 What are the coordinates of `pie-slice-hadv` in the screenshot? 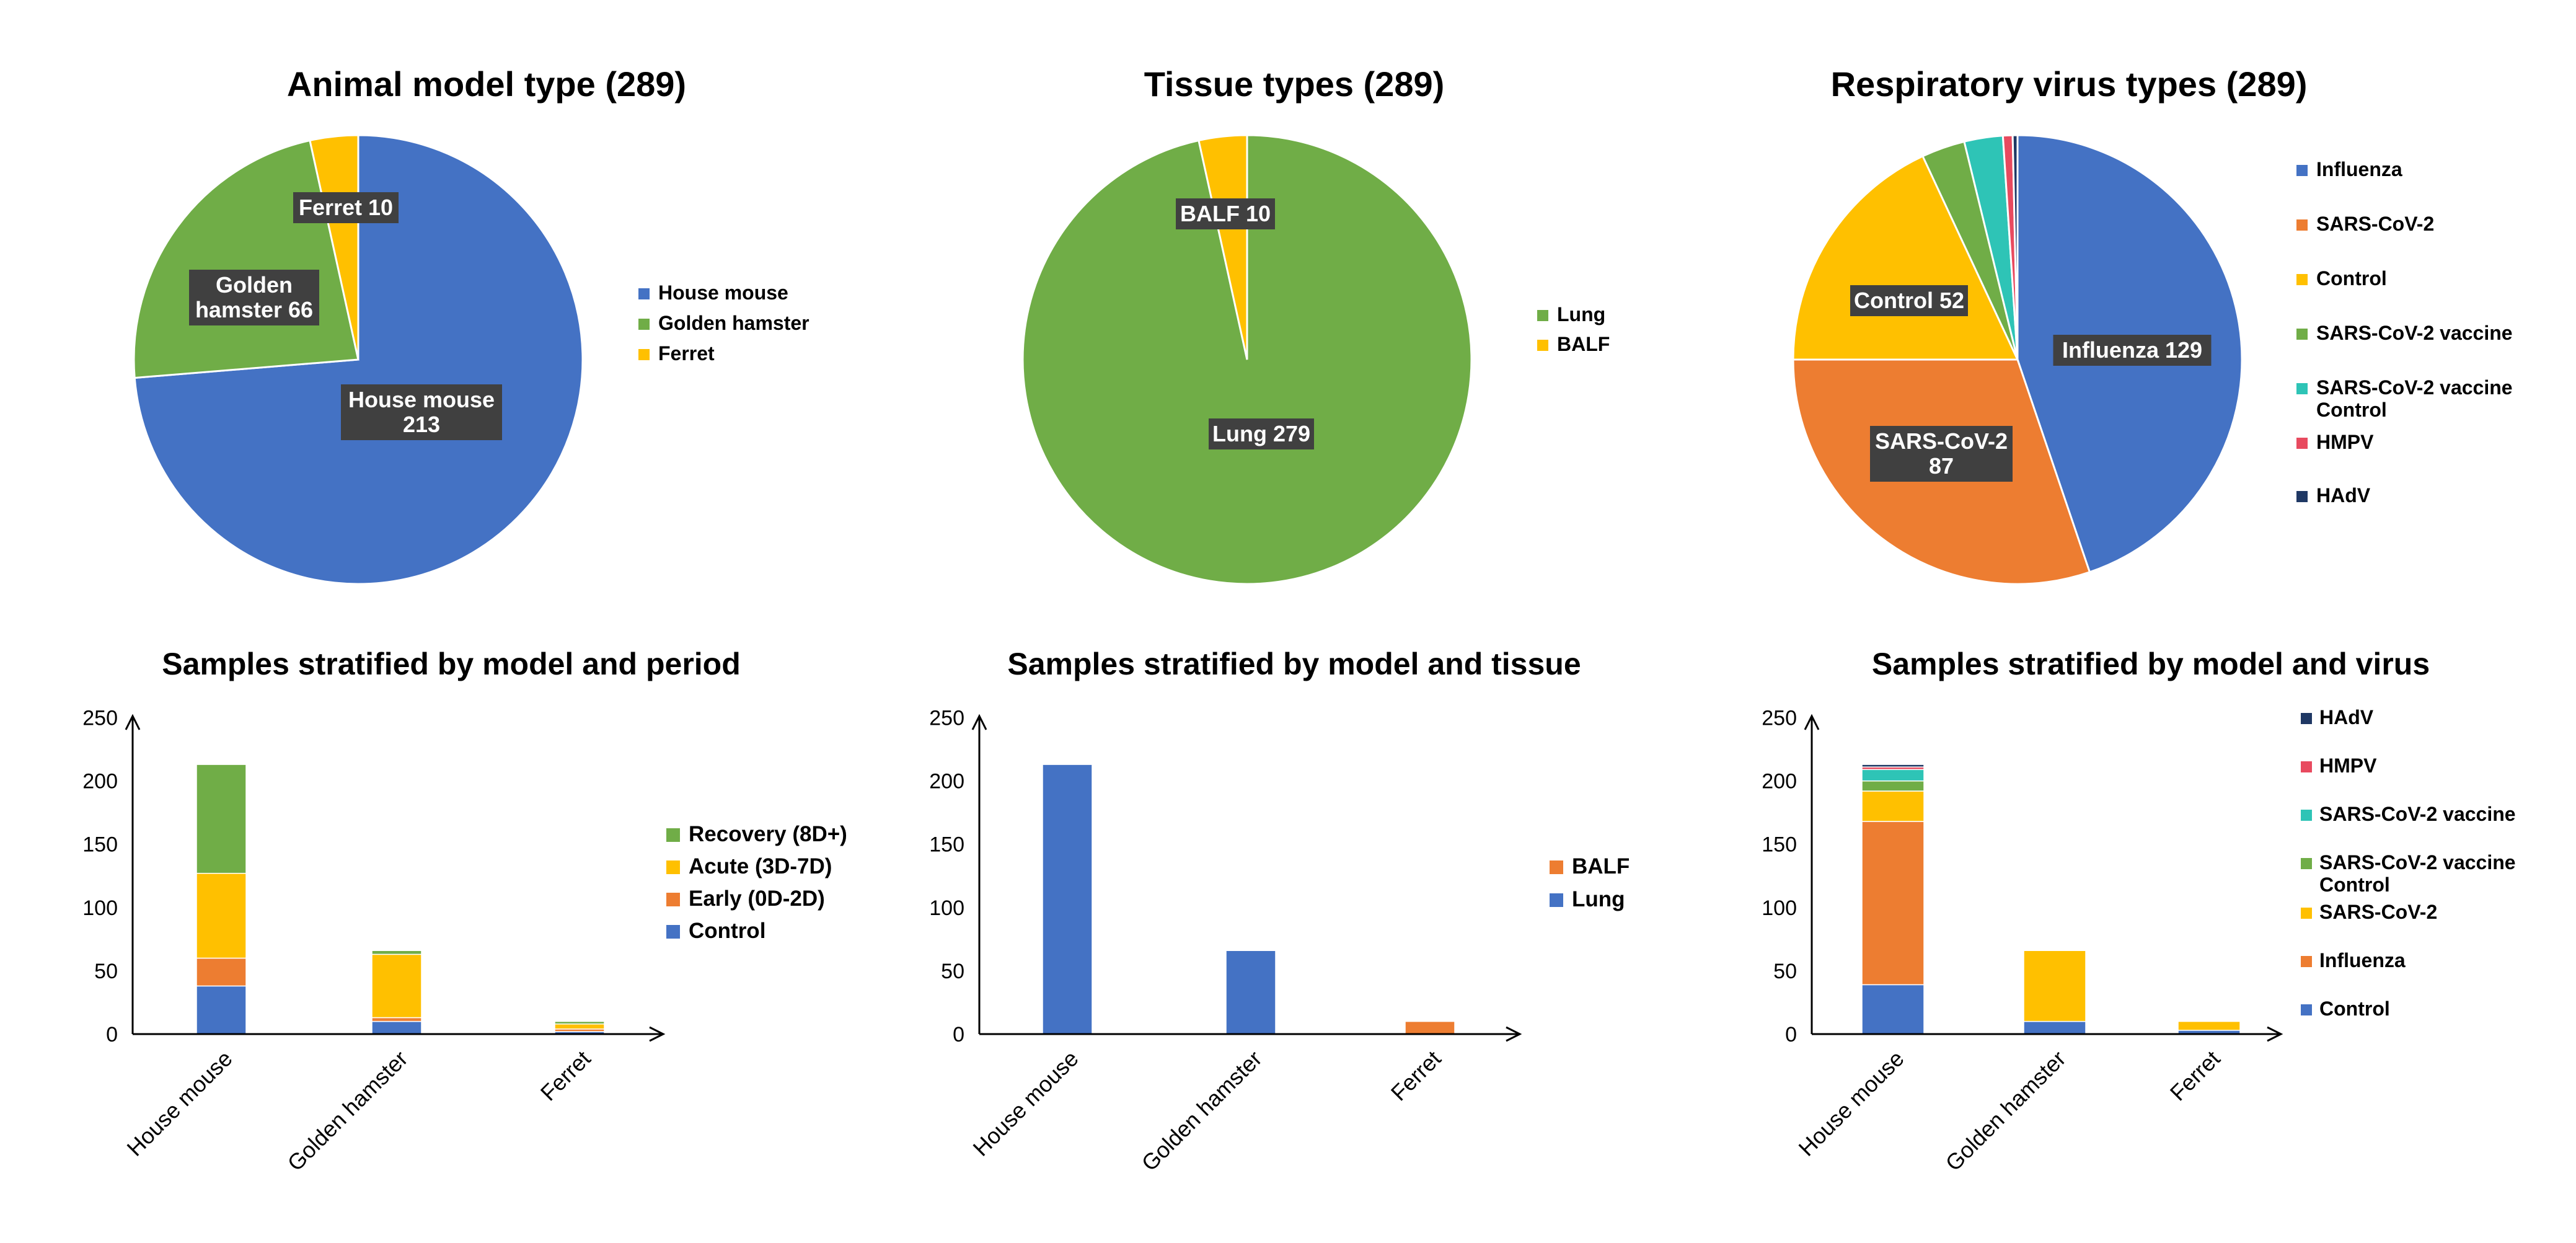 It's located at (2015, 247).